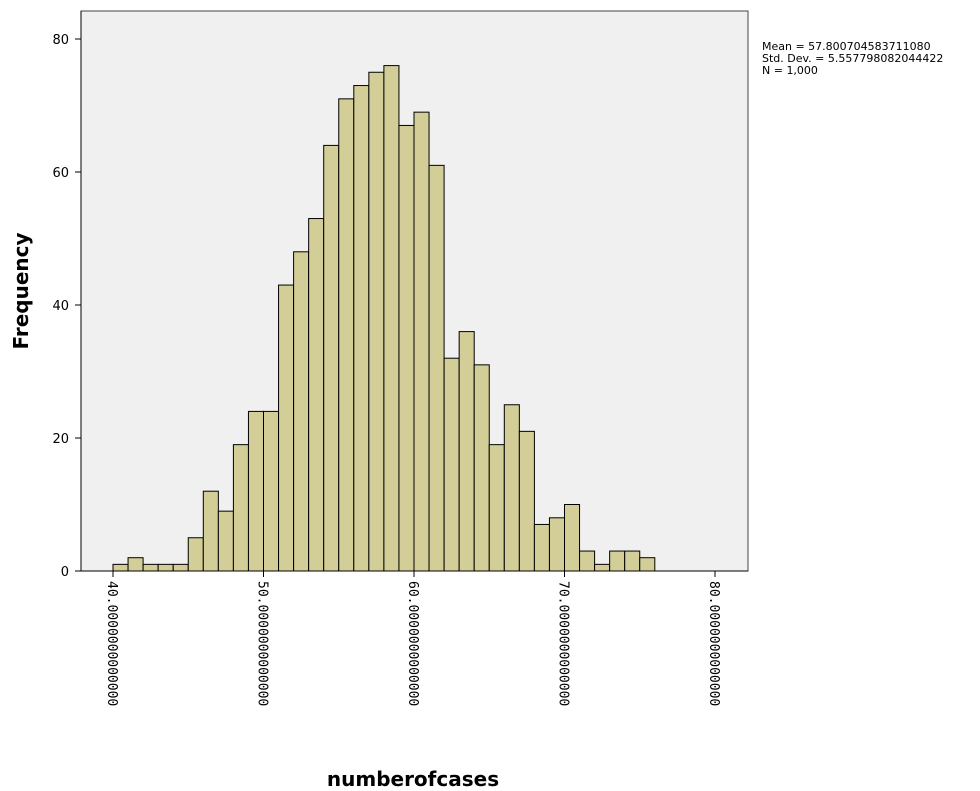 This screenshot has width=980, height=791. Describe the element at coordinates (563, 643) in the screenshot. I see `x-tick-label: 70.0000000000000` at that location.